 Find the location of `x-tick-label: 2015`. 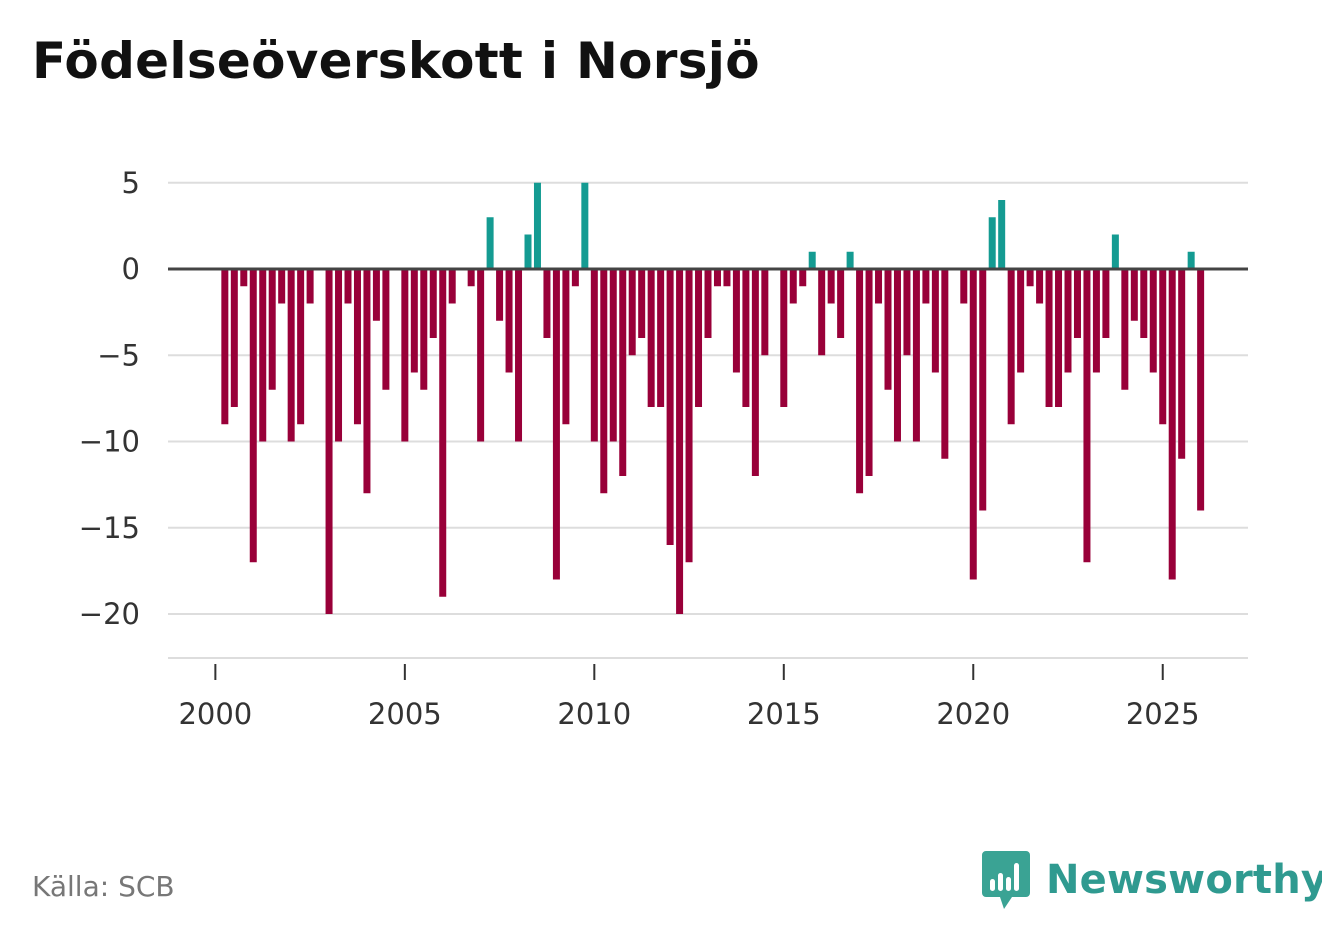

x-tick-label: 2015 is located at coordinates (784, 714).